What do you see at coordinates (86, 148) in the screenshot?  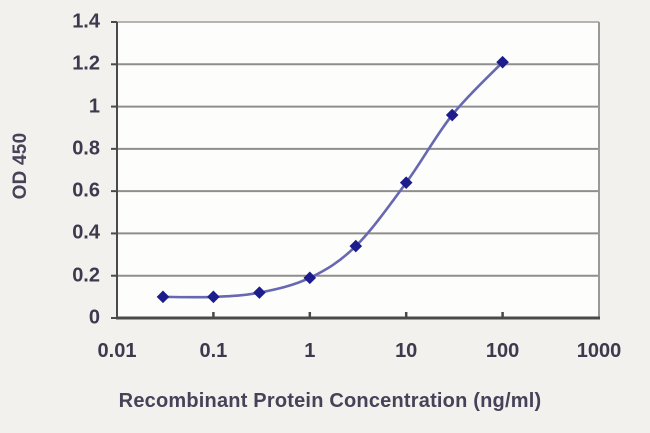 I see `y-tick-label: 0.8` at bounding box center [86, 148].